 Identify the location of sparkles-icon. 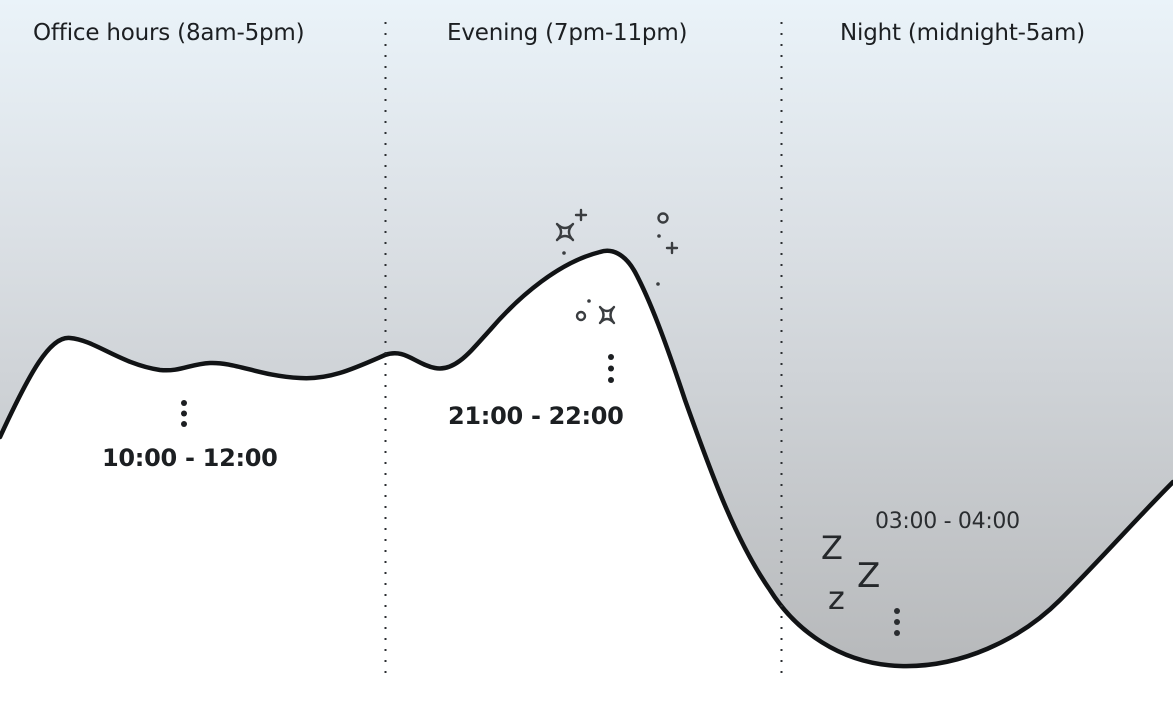
(617, 266).